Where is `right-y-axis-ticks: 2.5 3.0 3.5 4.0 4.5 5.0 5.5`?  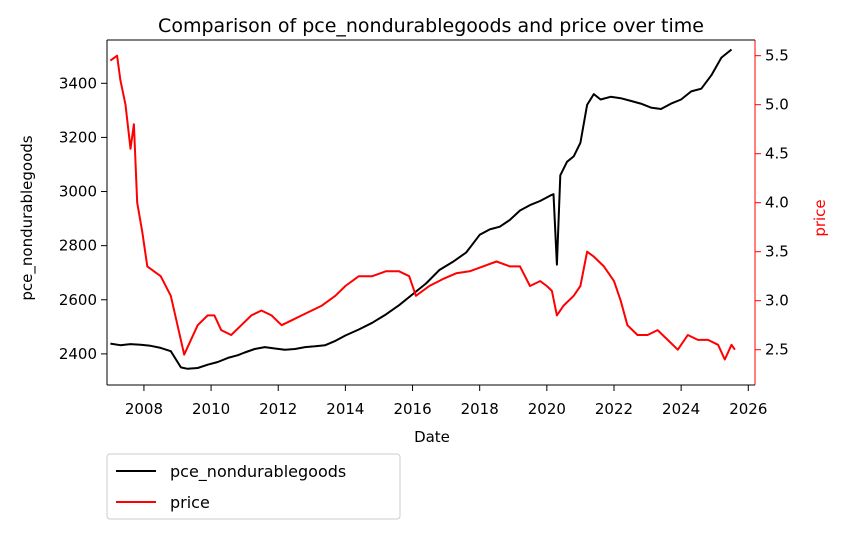
right-y-axis-ticks: 2.5 3.0 3.5 4.0 4.5 5.0 5.5 is located at coordinates (772, 203).